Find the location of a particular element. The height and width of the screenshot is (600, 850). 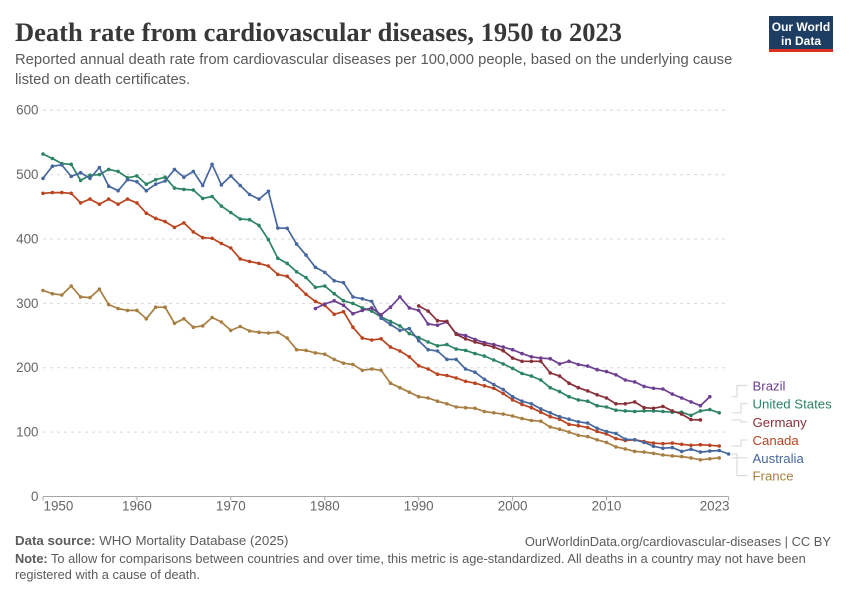

svg-text: 400 is located at coordinates (27, 239).